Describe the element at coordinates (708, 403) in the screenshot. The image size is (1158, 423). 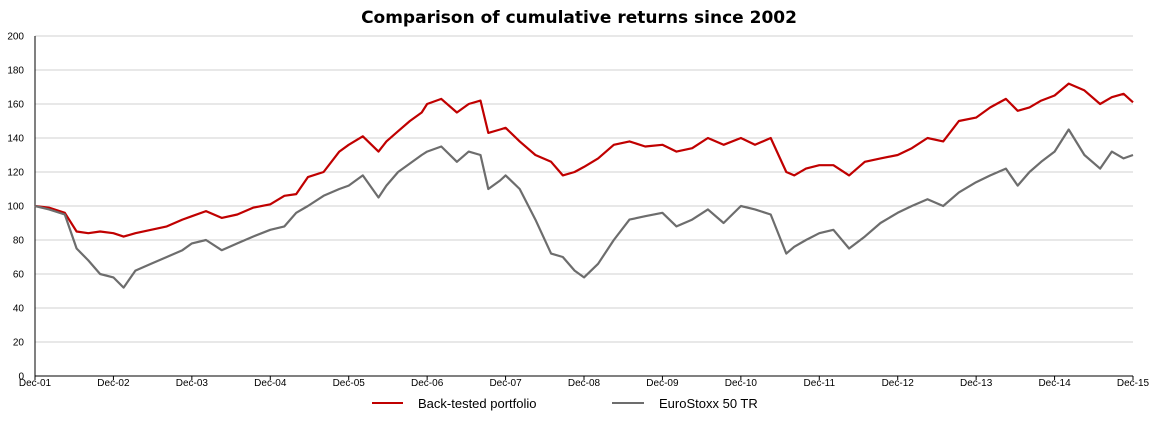
I see `legend-label: EuroStoxx 50 TR` at that location.